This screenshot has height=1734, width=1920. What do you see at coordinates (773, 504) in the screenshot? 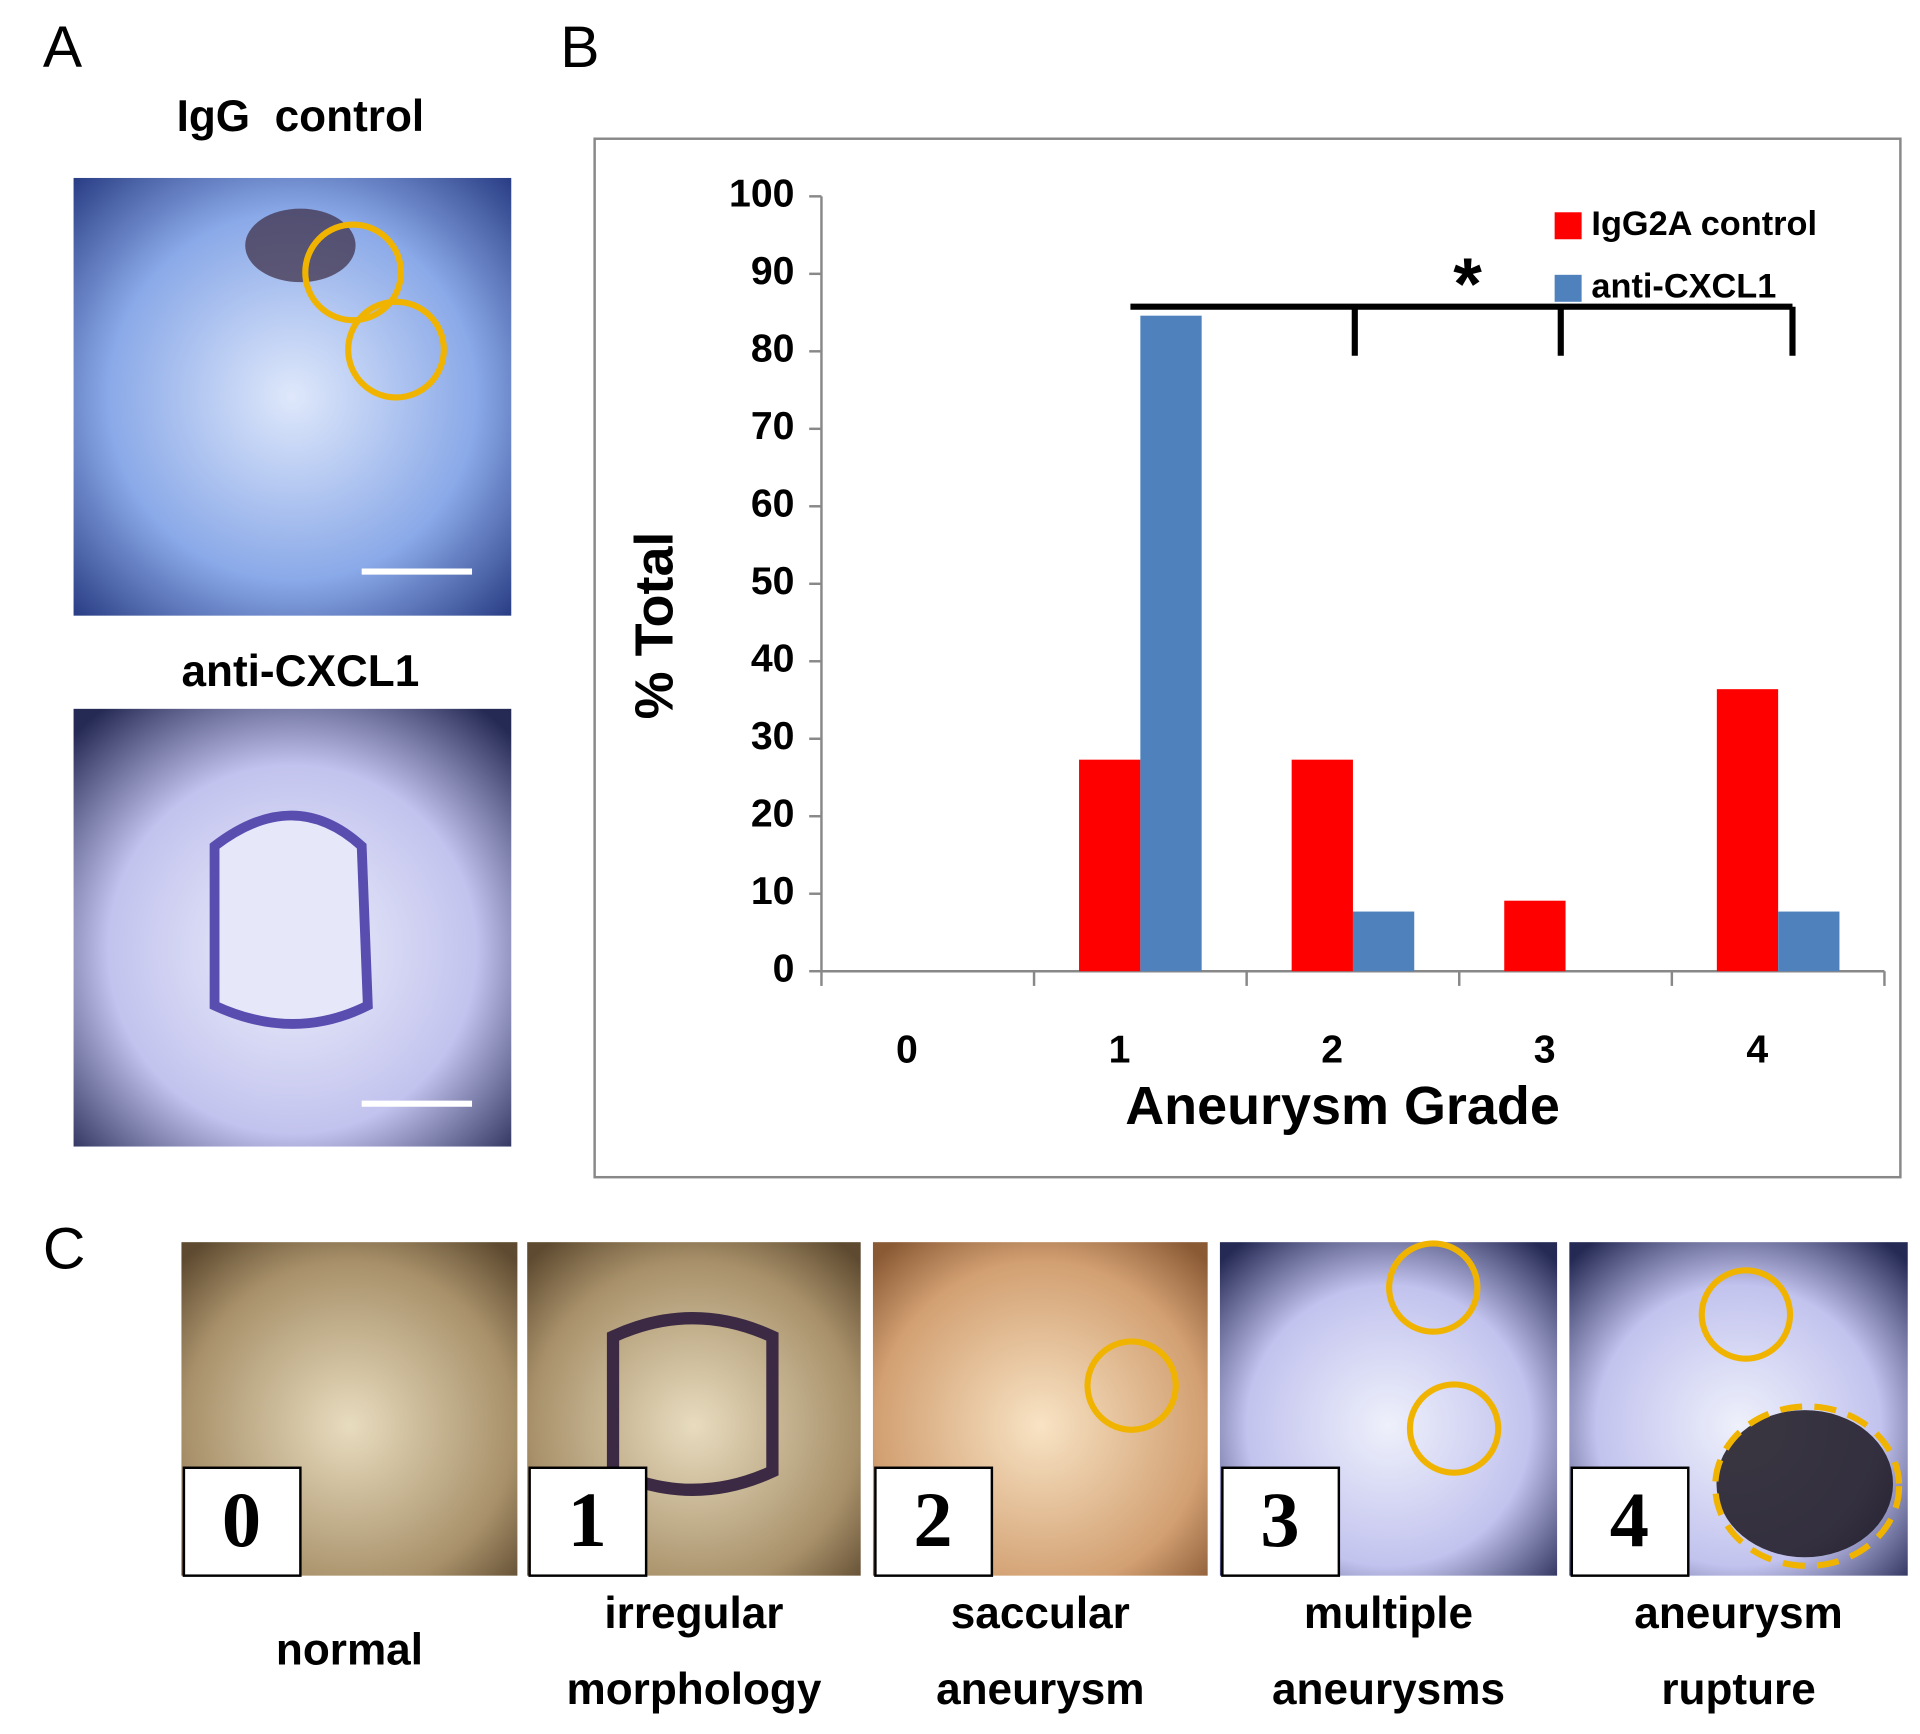
I see `y-tick-label: 60` at bounding box center [773, 504].